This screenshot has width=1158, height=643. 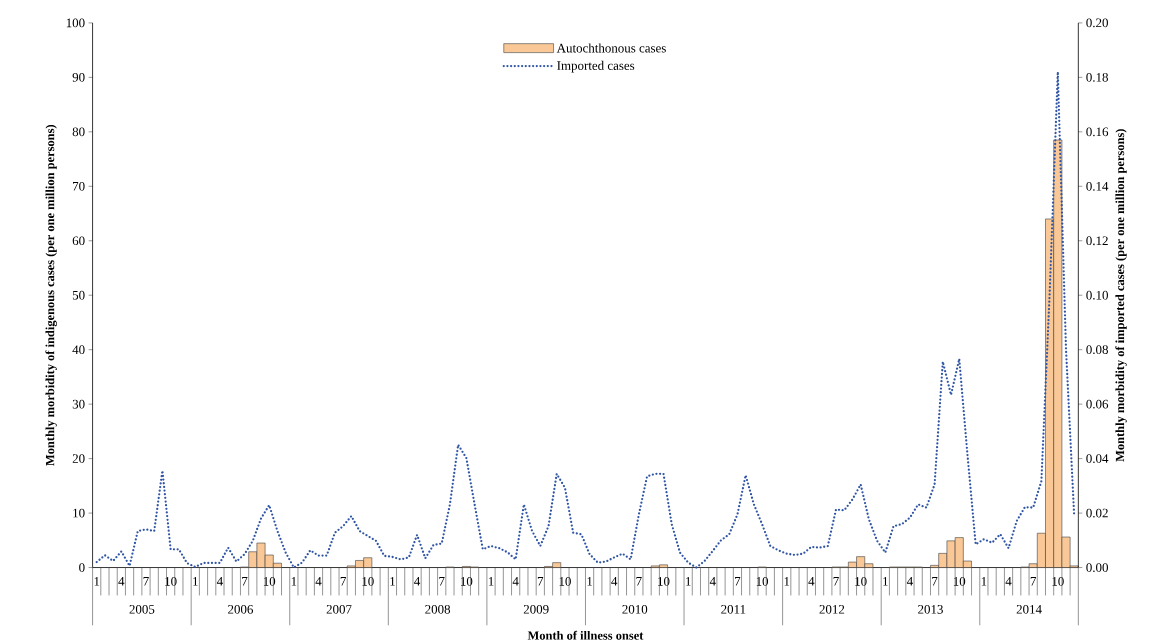 I want to click on text: 2009, so click(x=536, y=609).